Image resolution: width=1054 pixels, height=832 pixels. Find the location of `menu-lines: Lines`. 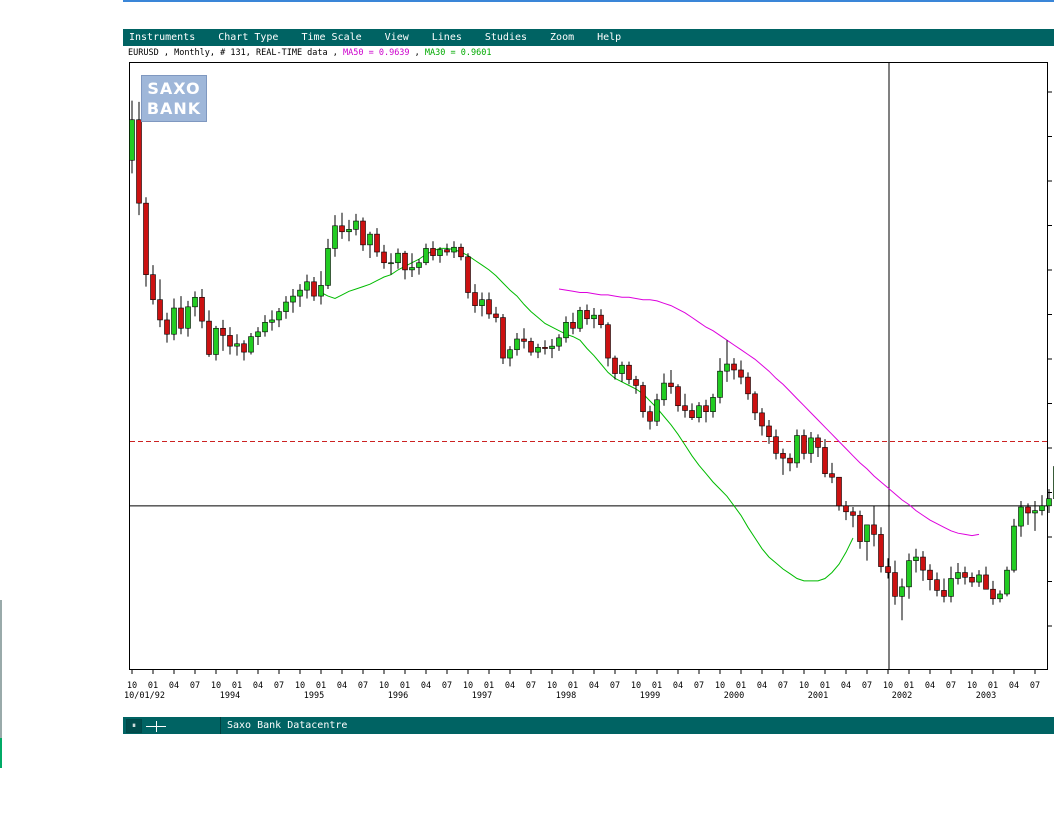

menu-lines: Lines is located at coordinates (446, 37).